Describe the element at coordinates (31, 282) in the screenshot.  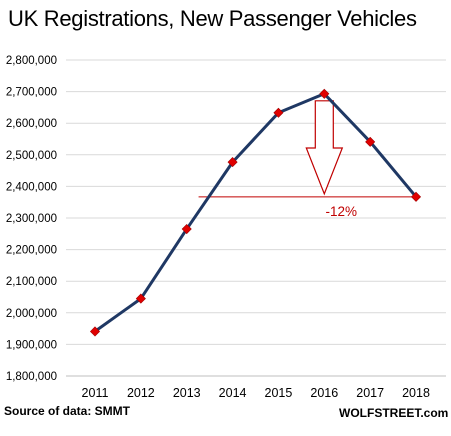
I see `y-tick-label: 2,100,000` at that location.